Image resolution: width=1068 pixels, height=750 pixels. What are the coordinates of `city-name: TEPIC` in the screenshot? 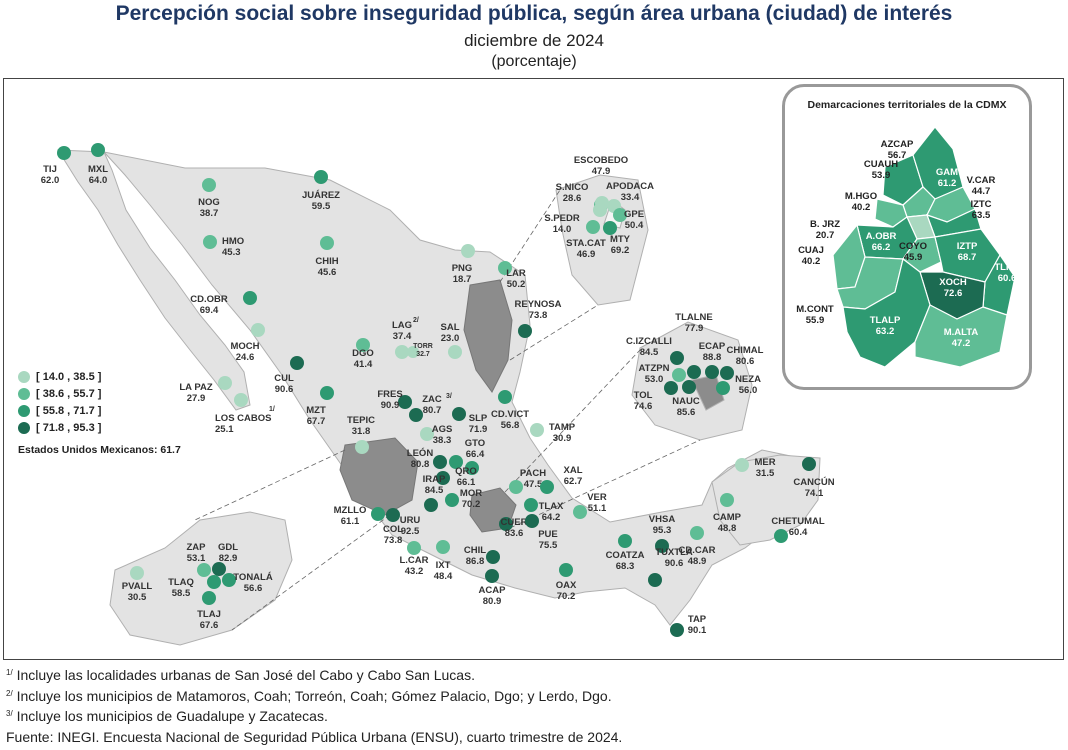 It's located at (361, 420).